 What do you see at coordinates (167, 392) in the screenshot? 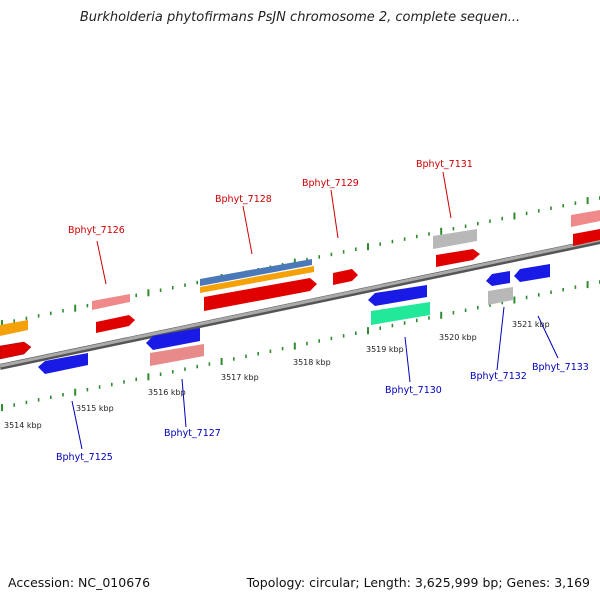
I see `kbp-label: 3516 kbp` at bounding box center [167, 392].